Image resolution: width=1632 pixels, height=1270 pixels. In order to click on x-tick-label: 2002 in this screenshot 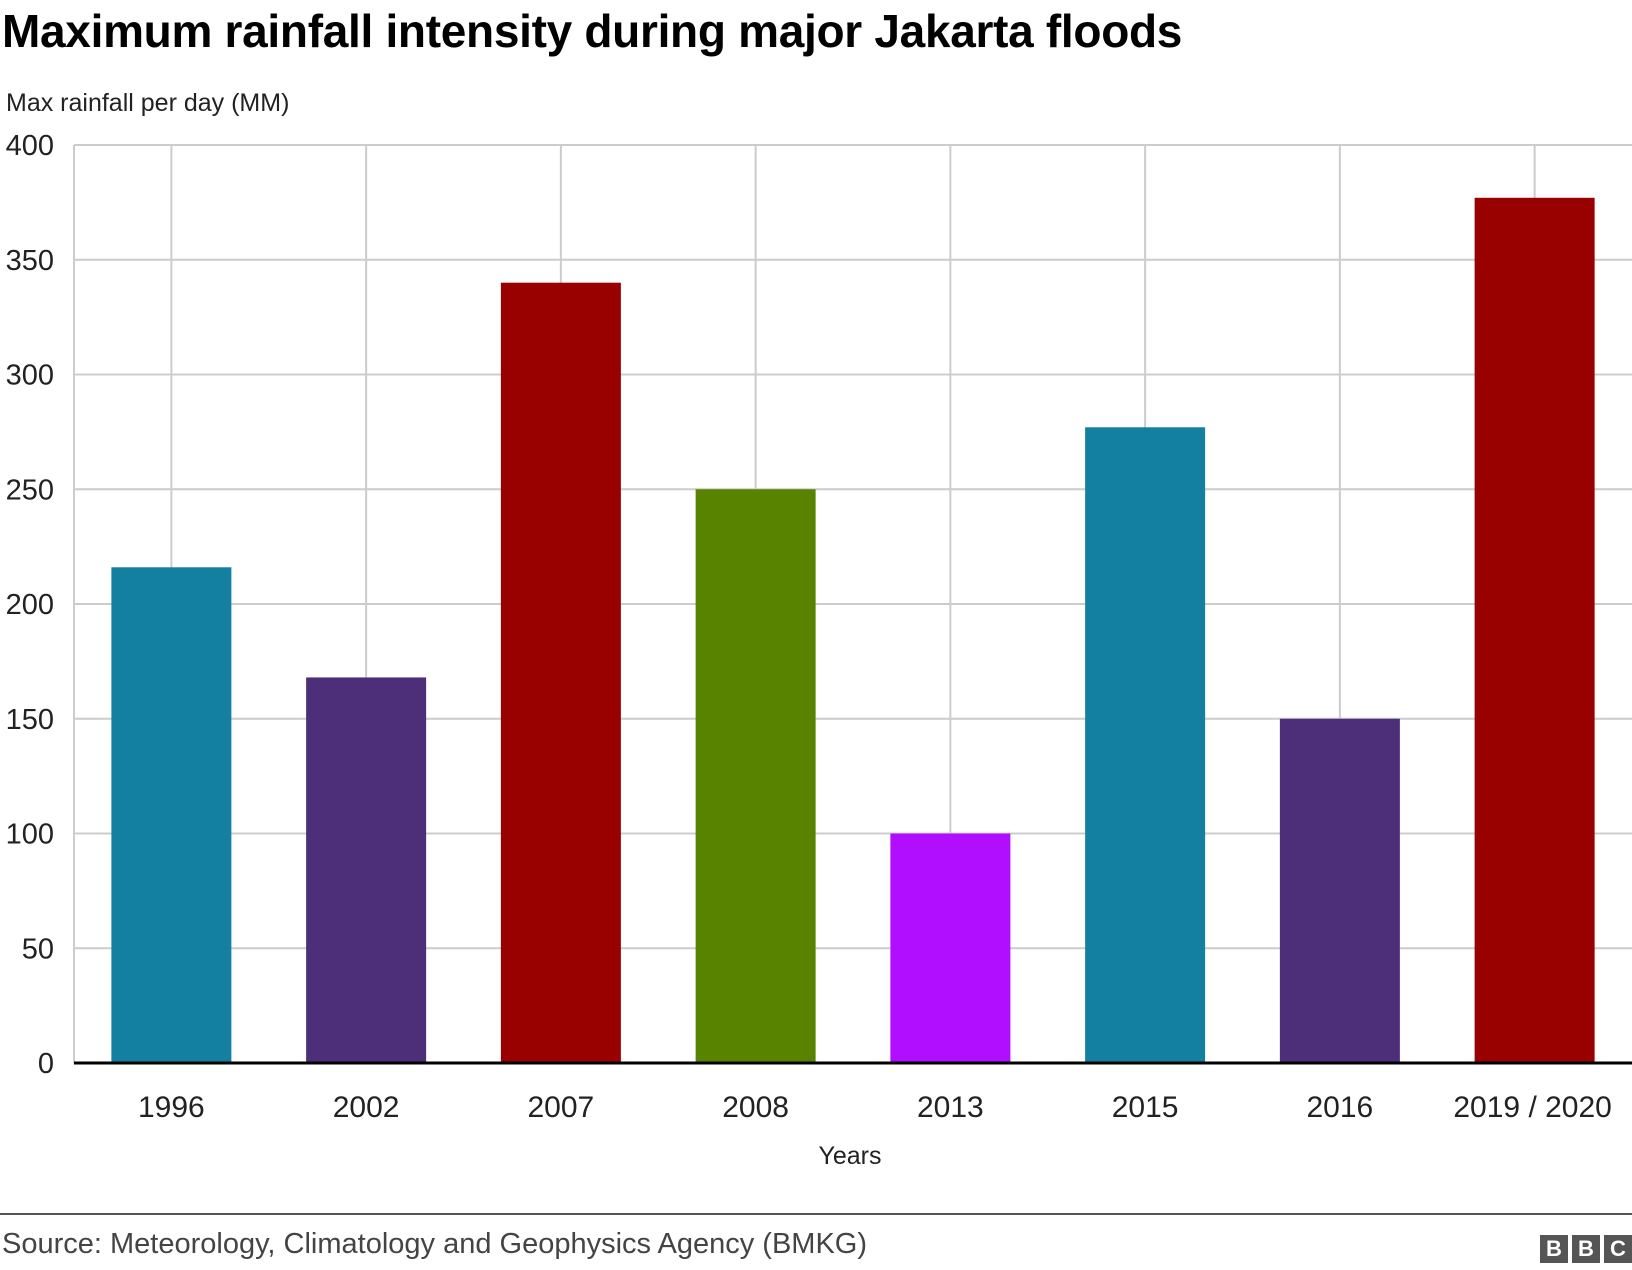, I will do `click(366, 1107)`.